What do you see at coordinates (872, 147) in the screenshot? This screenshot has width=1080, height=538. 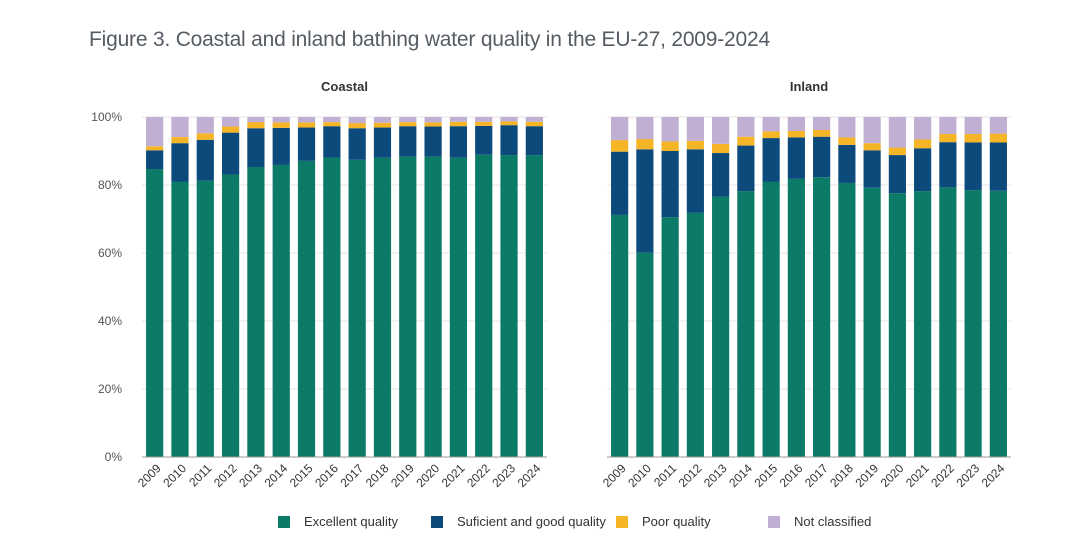 I see `inland-bar-poor-2019` at bounding box center [872, 147].